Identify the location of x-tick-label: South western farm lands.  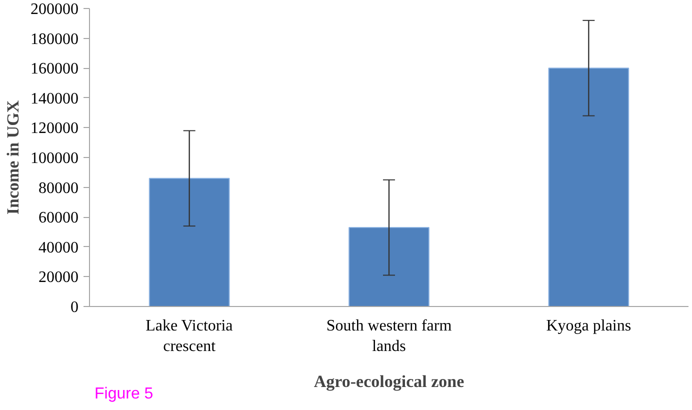
(389, 336).